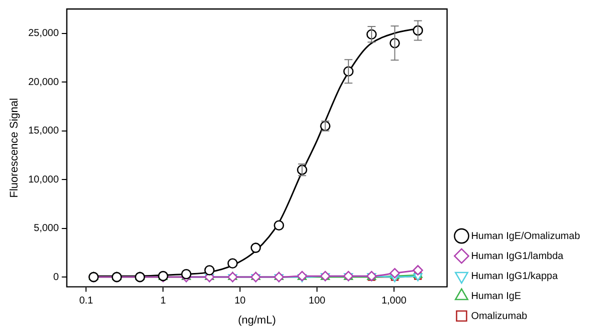 Image resolution: width=600 pixels, height=335 pixels. I want to click on y-tick-label: 25,000, so click(44, 34).